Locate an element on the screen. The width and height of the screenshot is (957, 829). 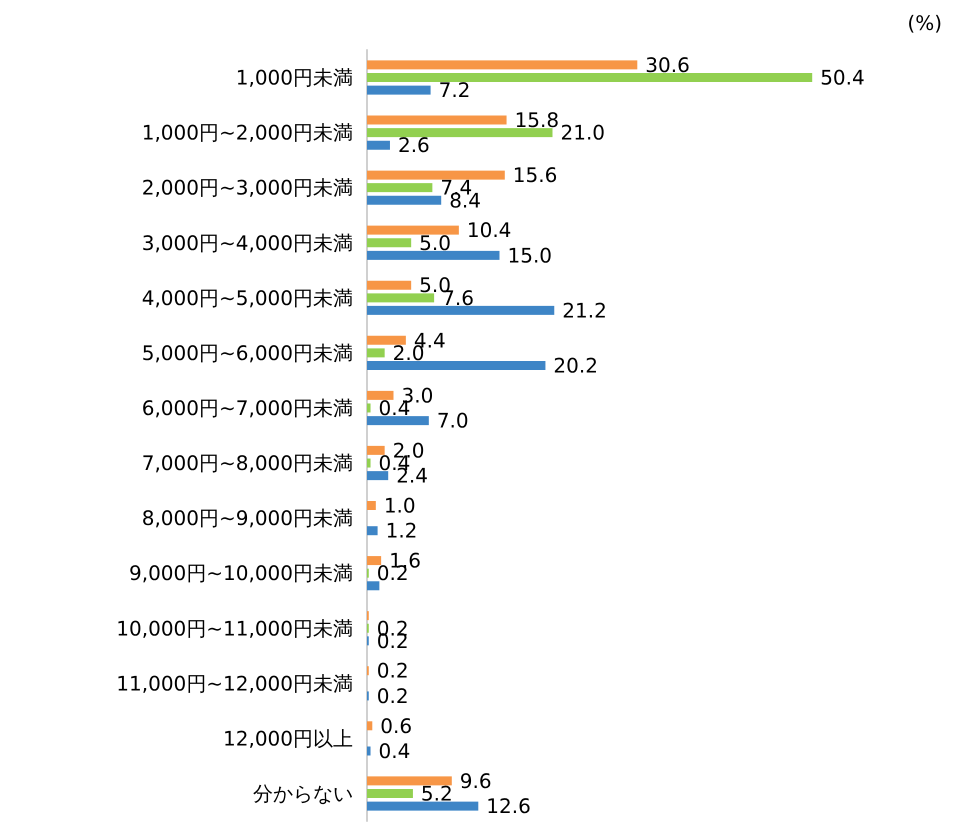
y-tick-label: 7,000円~8,000円未満 is located at coordinates (247, 463).